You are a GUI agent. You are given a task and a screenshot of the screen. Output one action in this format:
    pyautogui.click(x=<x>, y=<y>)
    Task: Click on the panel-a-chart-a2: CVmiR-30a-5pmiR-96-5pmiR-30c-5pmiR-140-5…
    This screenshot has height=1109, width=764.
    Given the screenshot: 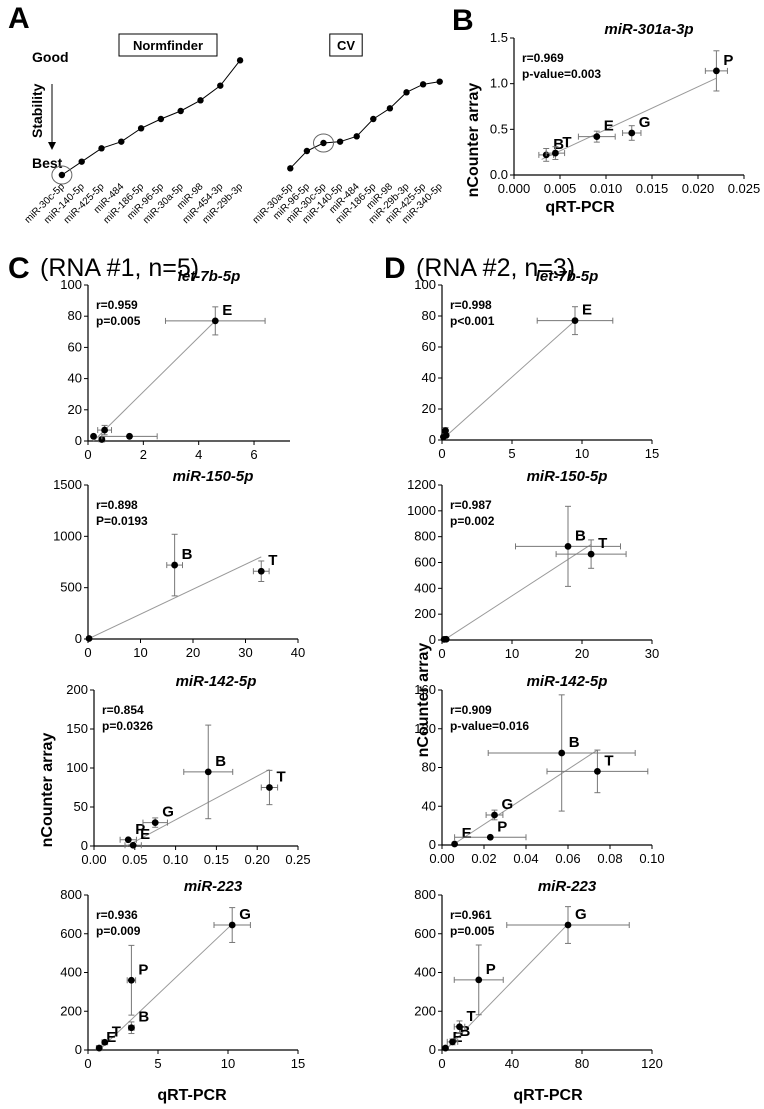 What is the action you would take?
    pyautogui.click(x=348, y=129)
    